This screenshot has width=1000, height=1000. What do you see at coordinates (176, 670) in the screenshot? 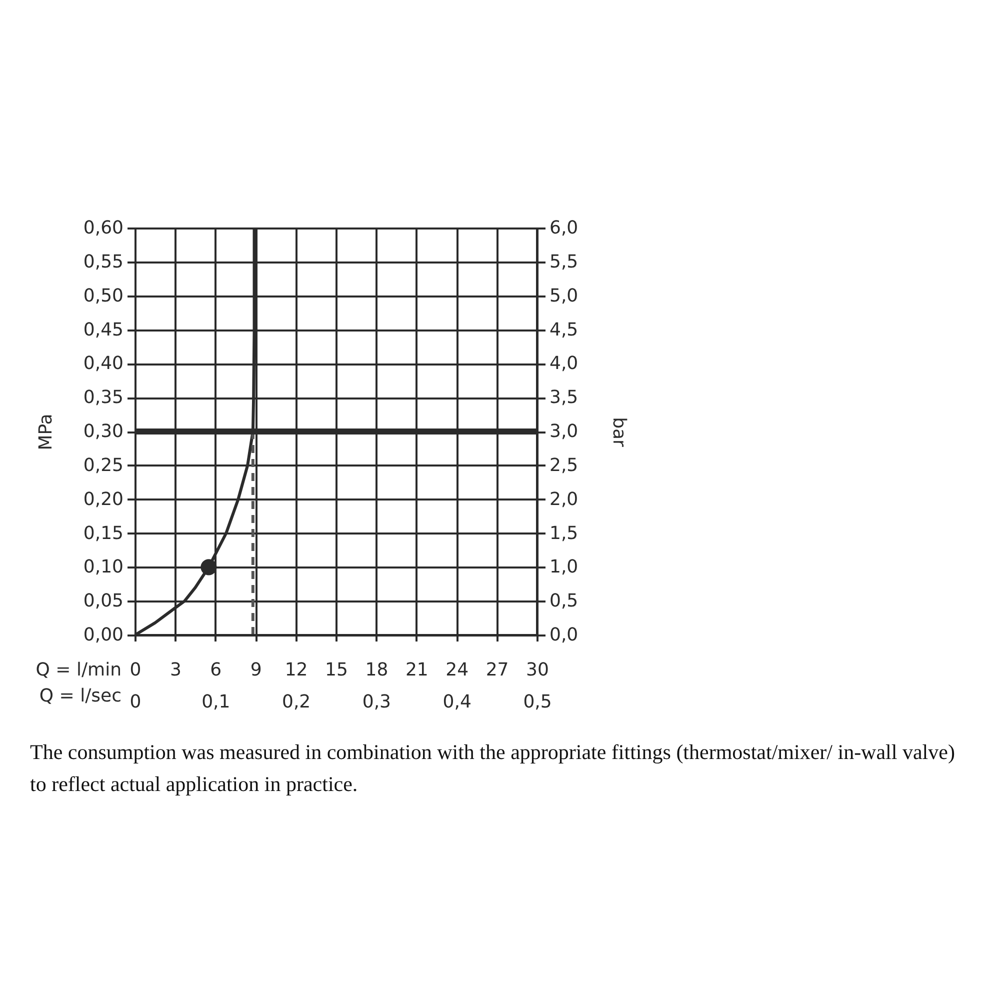
I see `x-tick-label: 3` at bounding box center [176, 670].